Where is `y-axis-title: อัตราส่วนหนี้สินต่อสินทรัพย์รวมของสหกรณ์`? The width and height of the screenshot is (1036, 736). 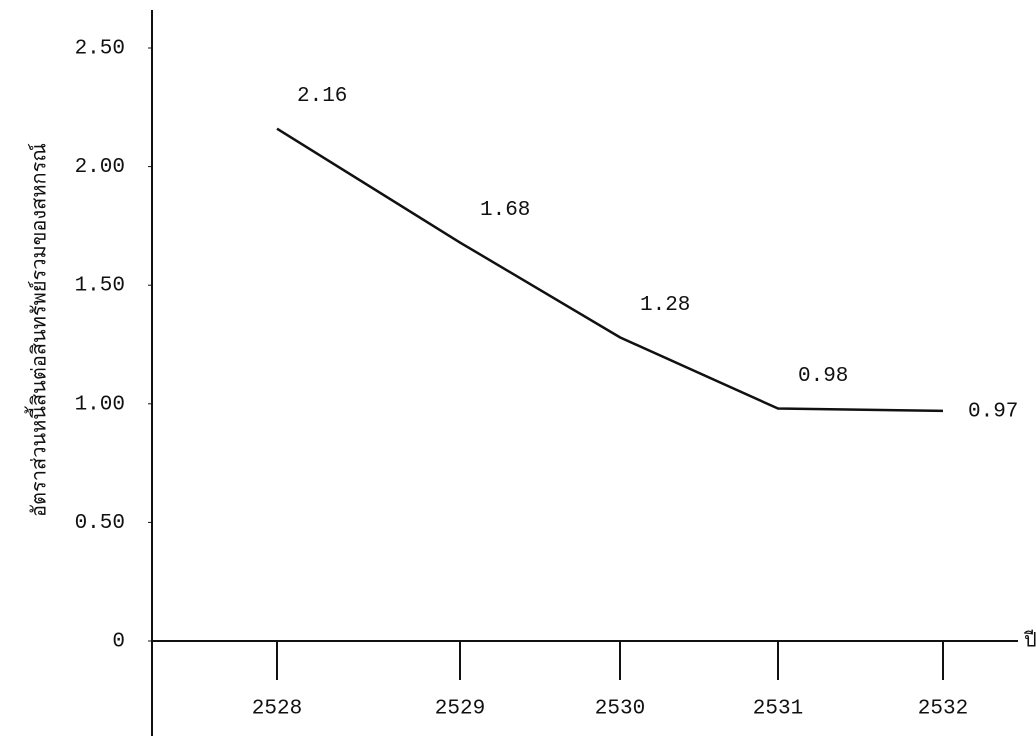 y-axis-title: อัตราส่วนหนี้สินต่อสินทรัพย์รวมของสหกรณ์ is located at coordinates (38, 330).